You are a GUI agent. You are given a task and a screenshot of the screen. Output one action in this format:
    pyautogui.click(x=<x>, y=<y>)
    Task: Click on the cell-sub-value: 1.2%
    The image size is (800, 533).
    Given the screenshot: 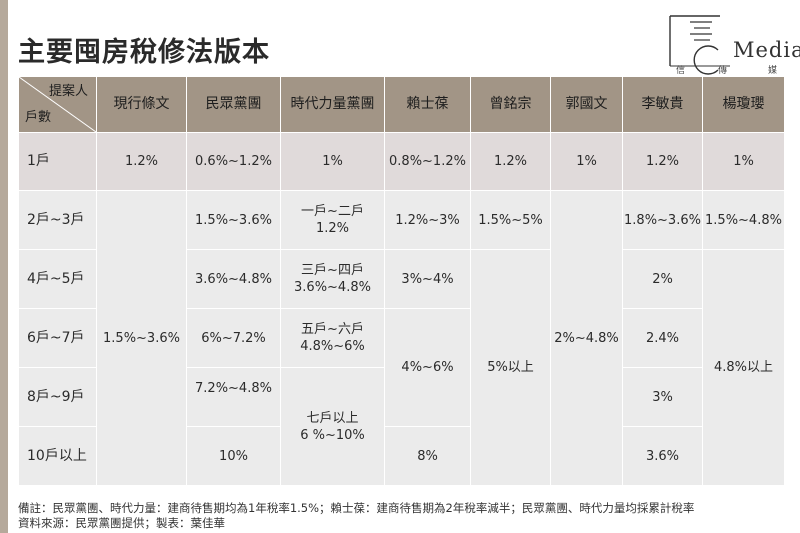 What is the action you would take?
    pyautogui.click(x=332, y=228)
    